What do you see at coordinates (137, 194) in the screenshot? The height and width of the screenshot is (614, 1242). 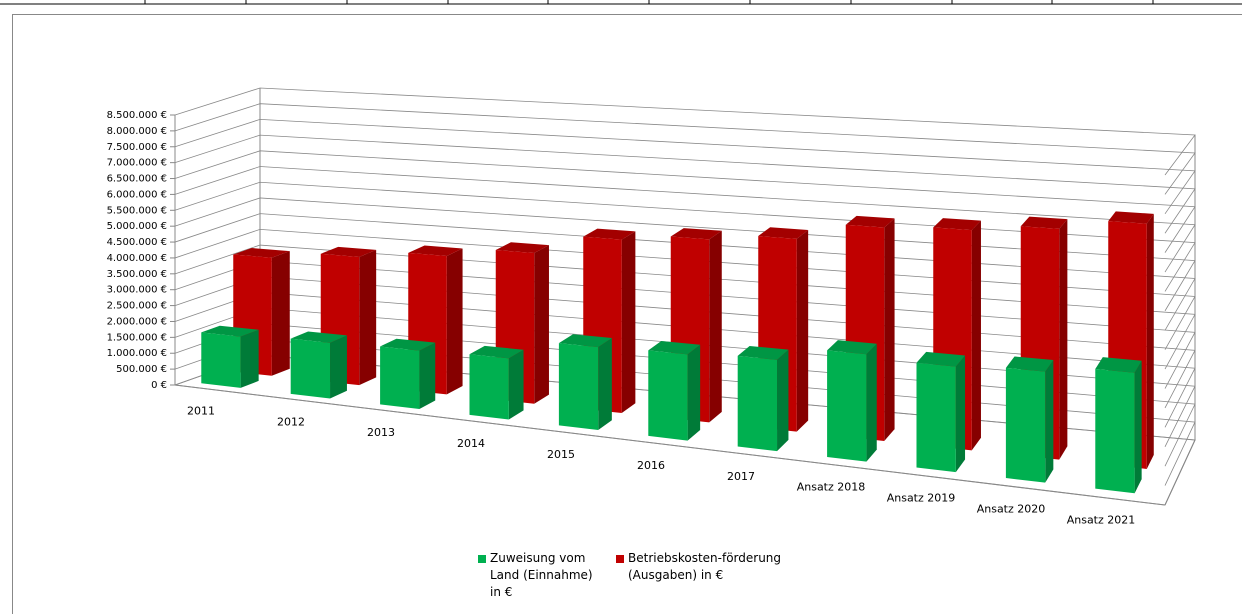 I see `y-tick-label: 6.000.000 €` at bounding box center [137, 194].